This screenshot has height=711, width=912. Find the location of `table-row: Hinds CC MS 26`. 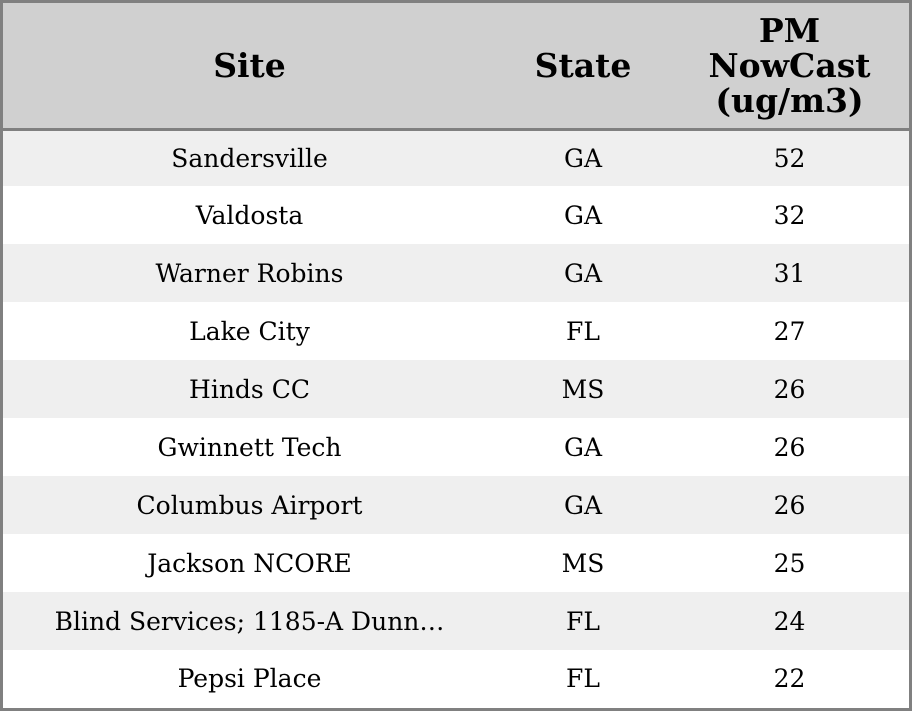

table-row: Hinds CC MS 26 is located at coordinates (456, 389).